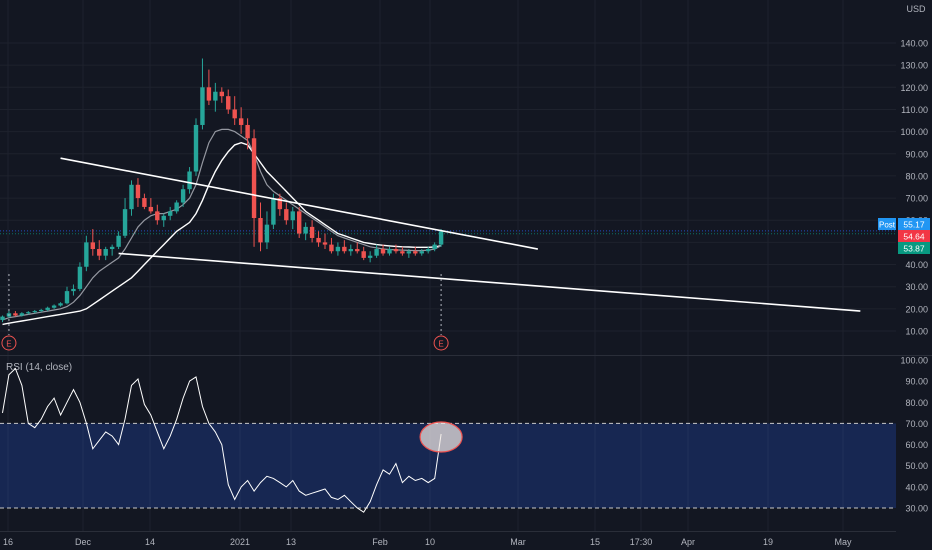 This screenshot has height=550, width=932. What do you see at coordinates (916, 509) in the screenshot?
I see `rsi-tick-label: 30.00` at bounding box center [916, 509].